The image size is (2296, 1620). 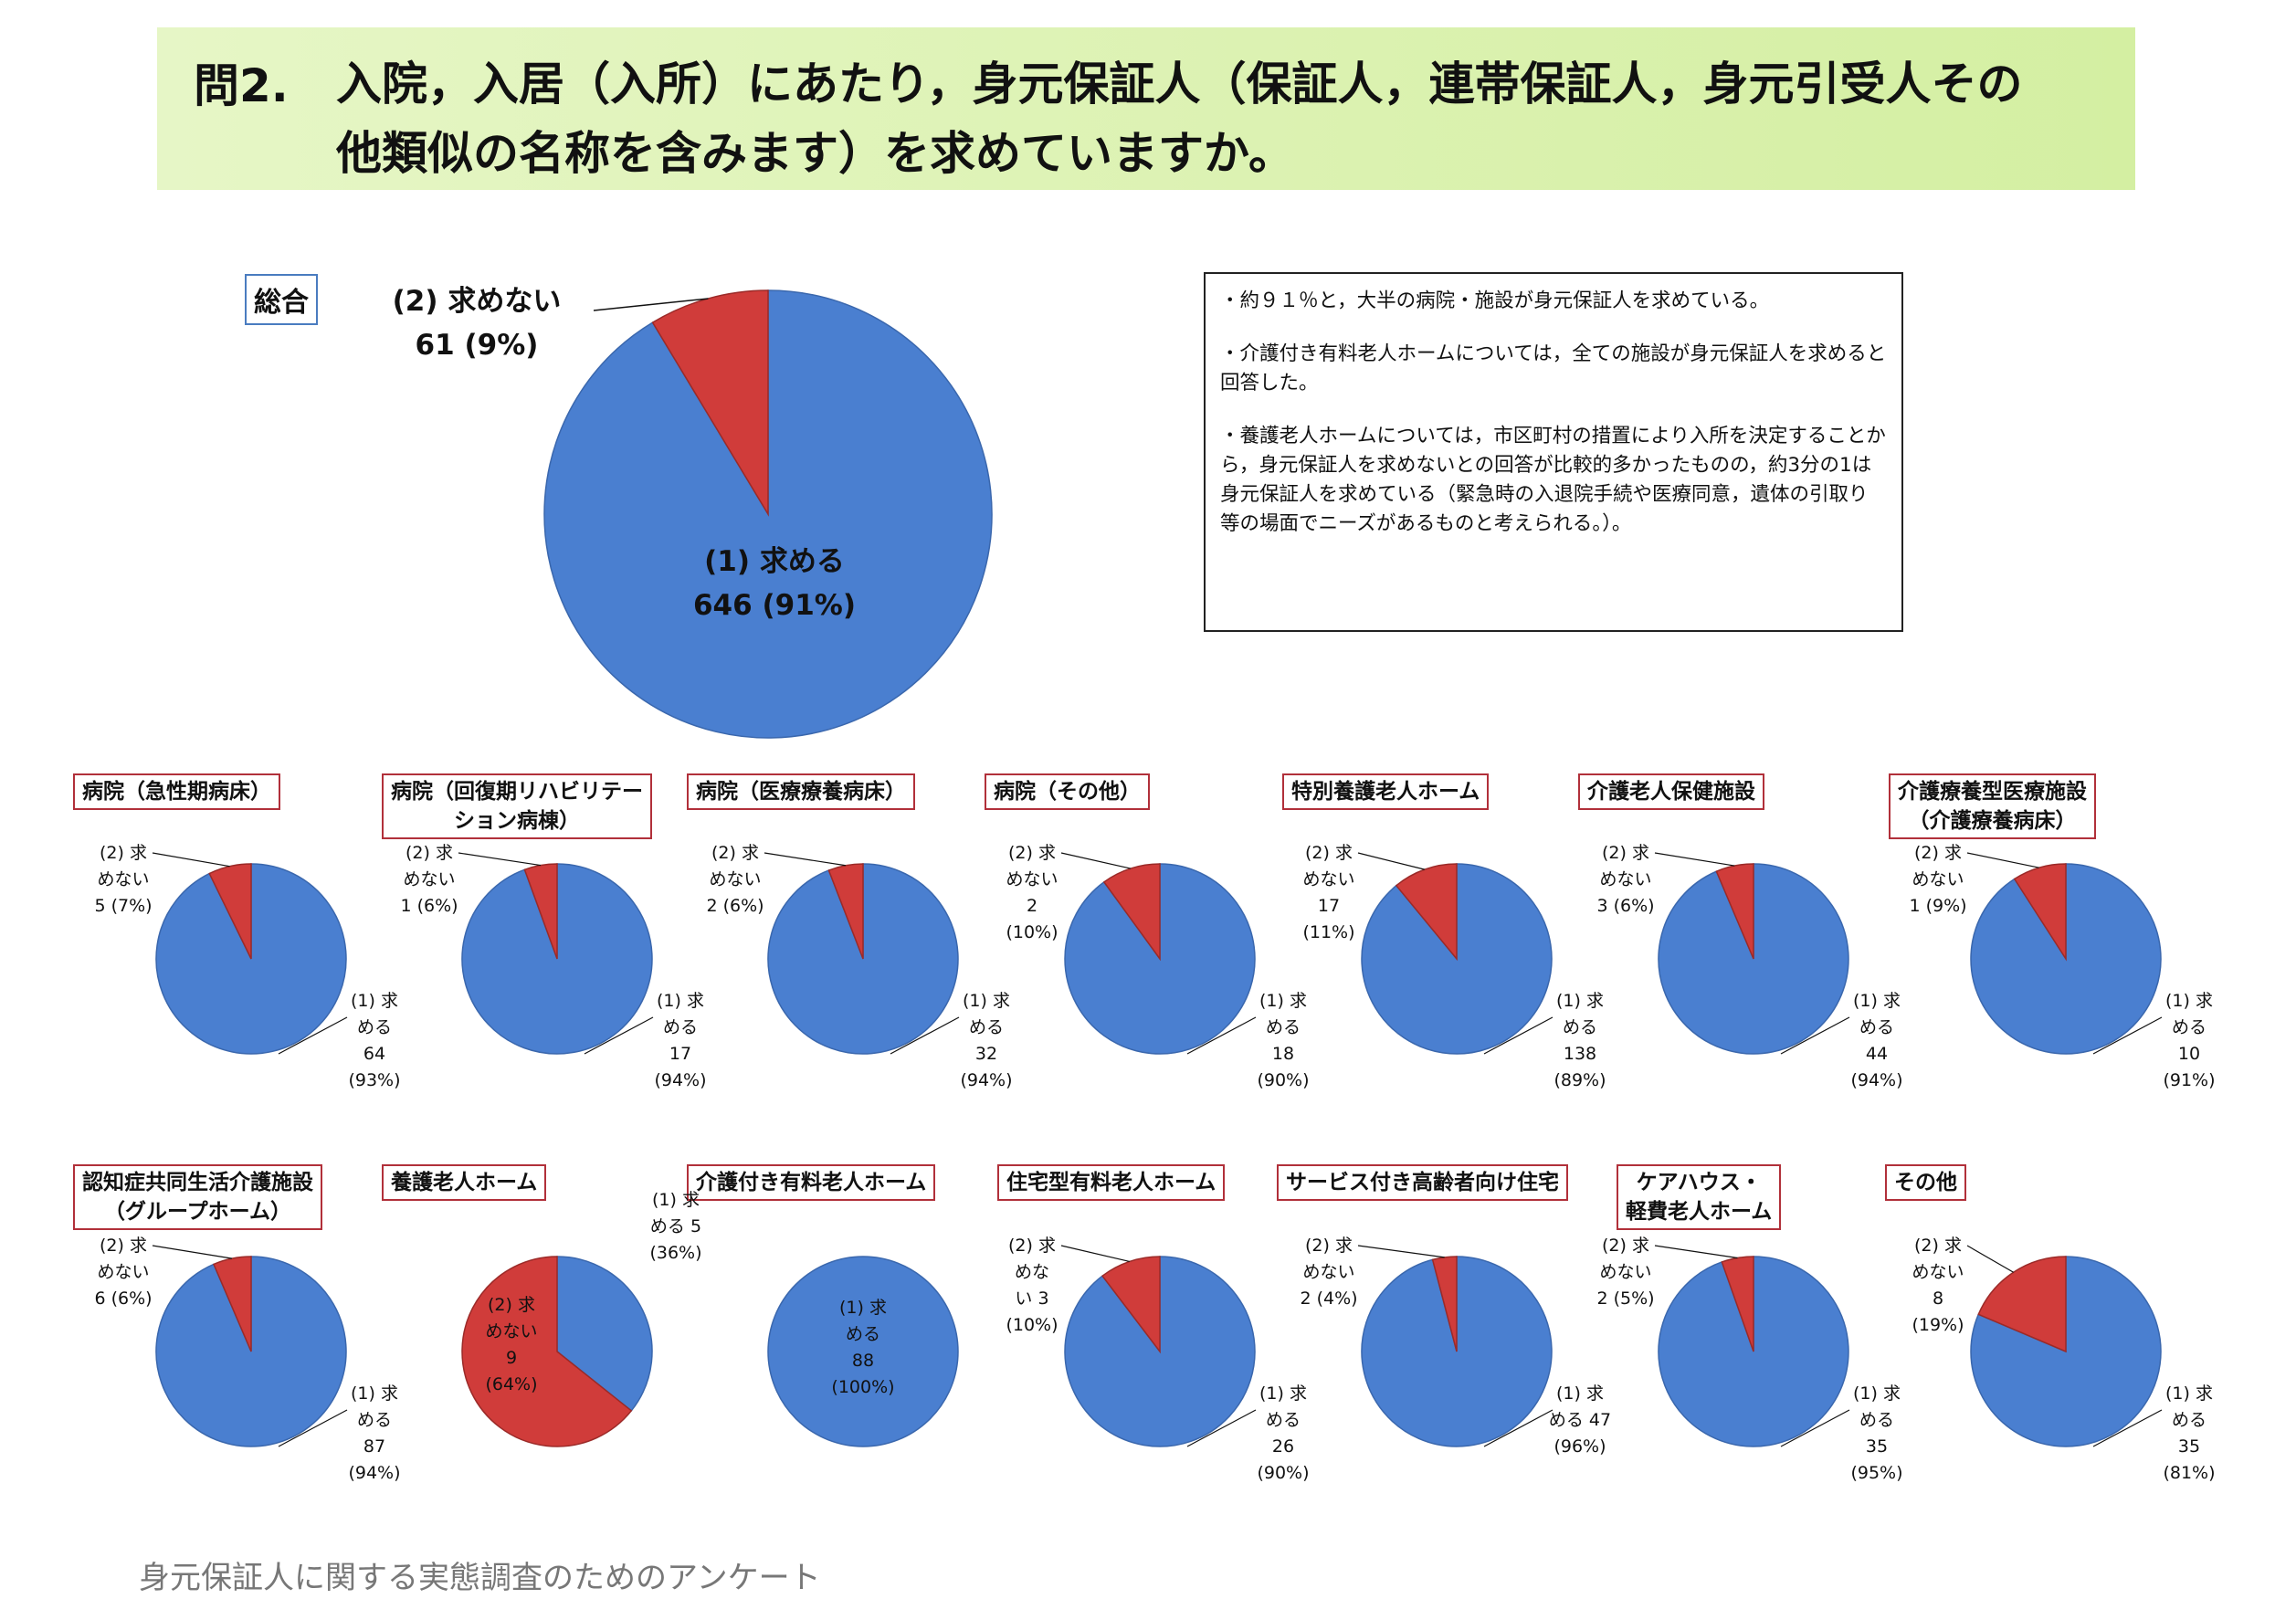 I want to click on chart-label-line: 介護老人保健施設, so click(x=1671, y=792).